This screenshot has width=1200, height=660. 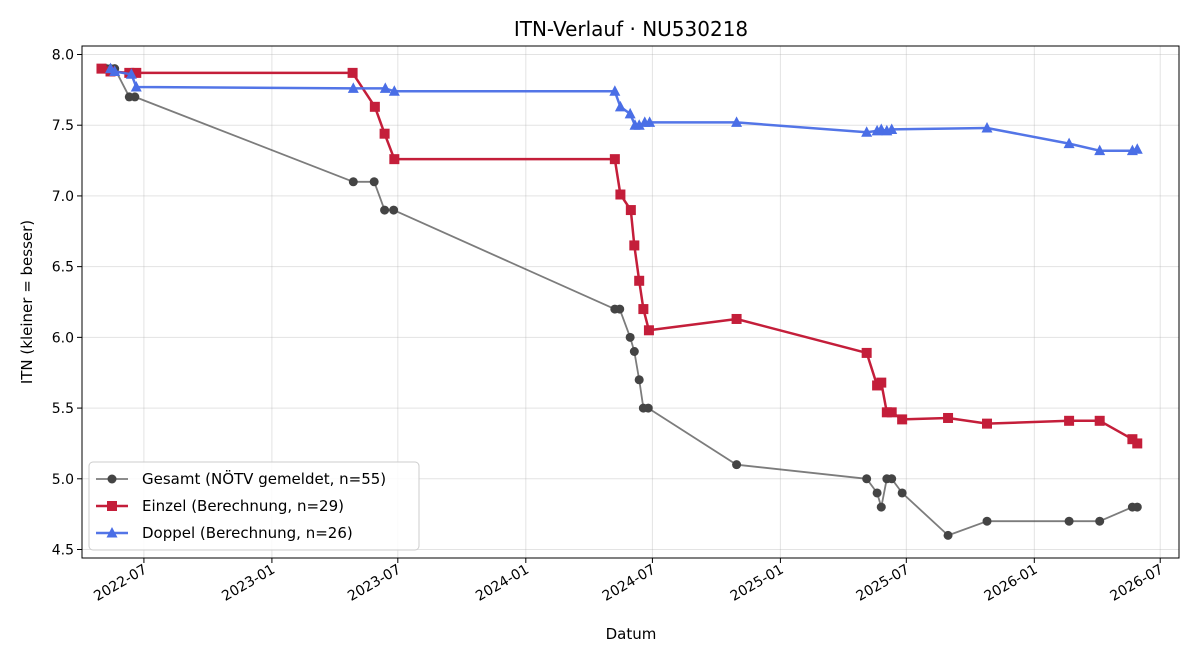 I want to click on x-tick-label: 2022-07, so click(x=120, y=583).